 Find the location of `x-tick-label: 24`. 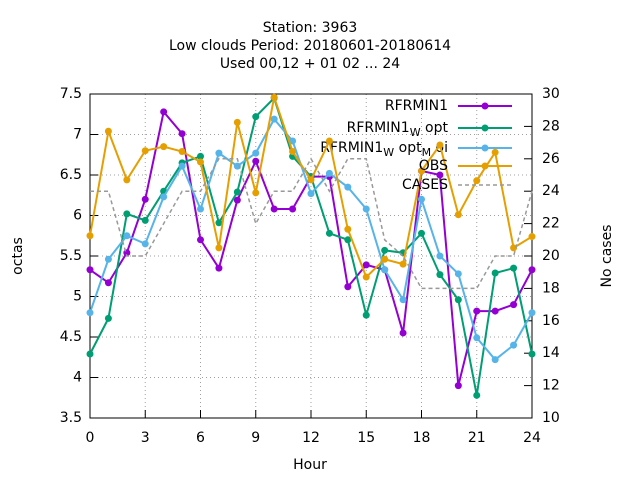

x-tick-label: 24 is located at coordinates (532, 438).